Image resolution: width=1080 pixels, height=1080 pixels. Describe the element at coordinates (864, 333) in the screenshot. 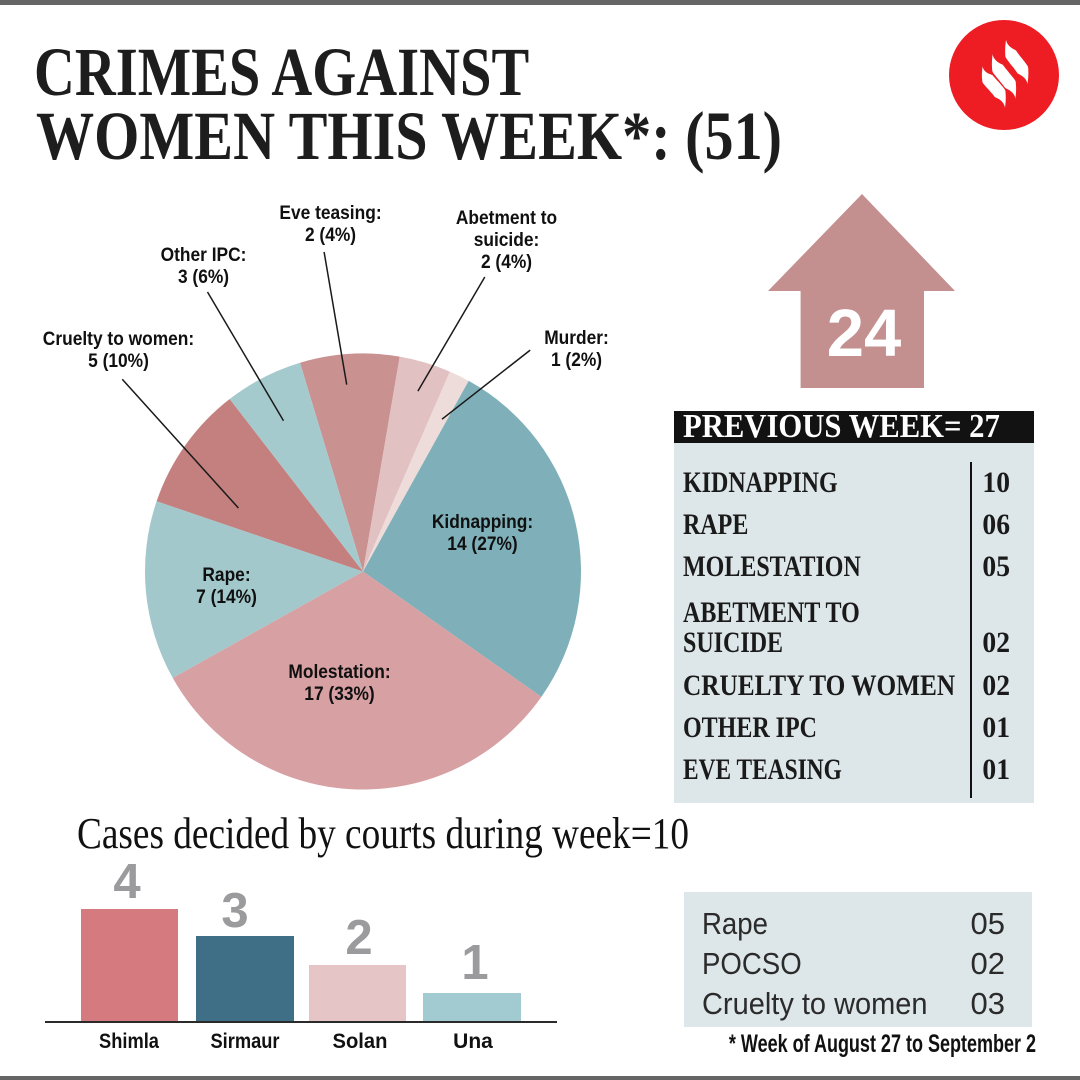

I see `svg-text: 24` at that location.